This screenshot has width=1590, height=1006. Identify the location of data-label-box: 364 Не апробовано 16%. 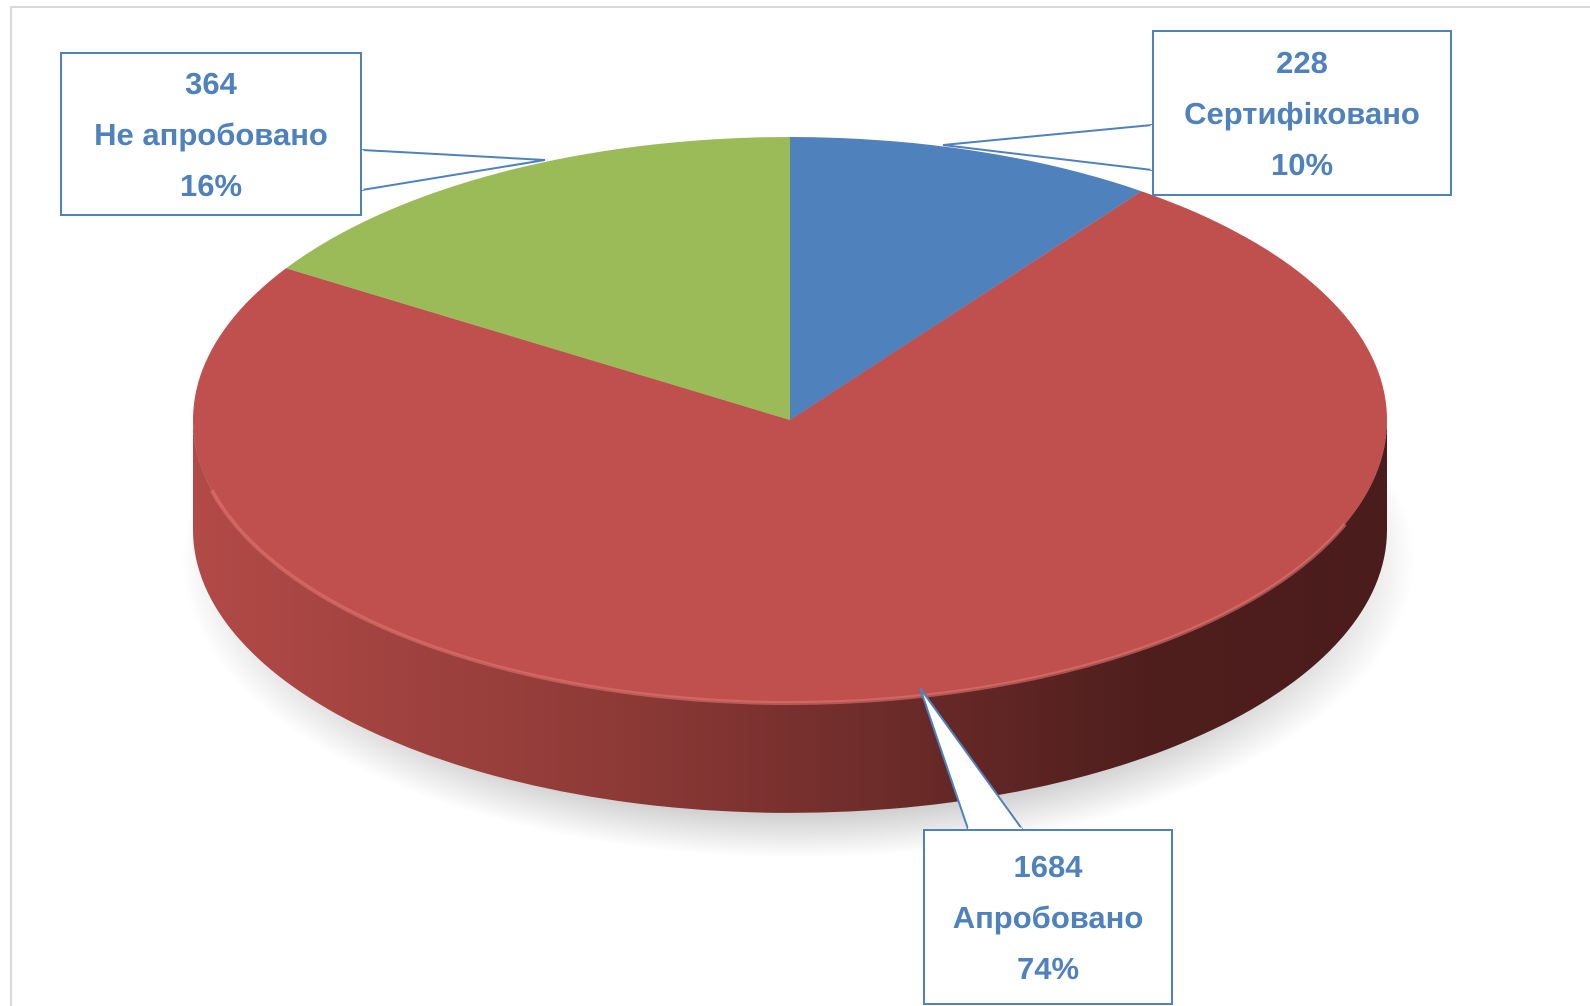
(211, 134).